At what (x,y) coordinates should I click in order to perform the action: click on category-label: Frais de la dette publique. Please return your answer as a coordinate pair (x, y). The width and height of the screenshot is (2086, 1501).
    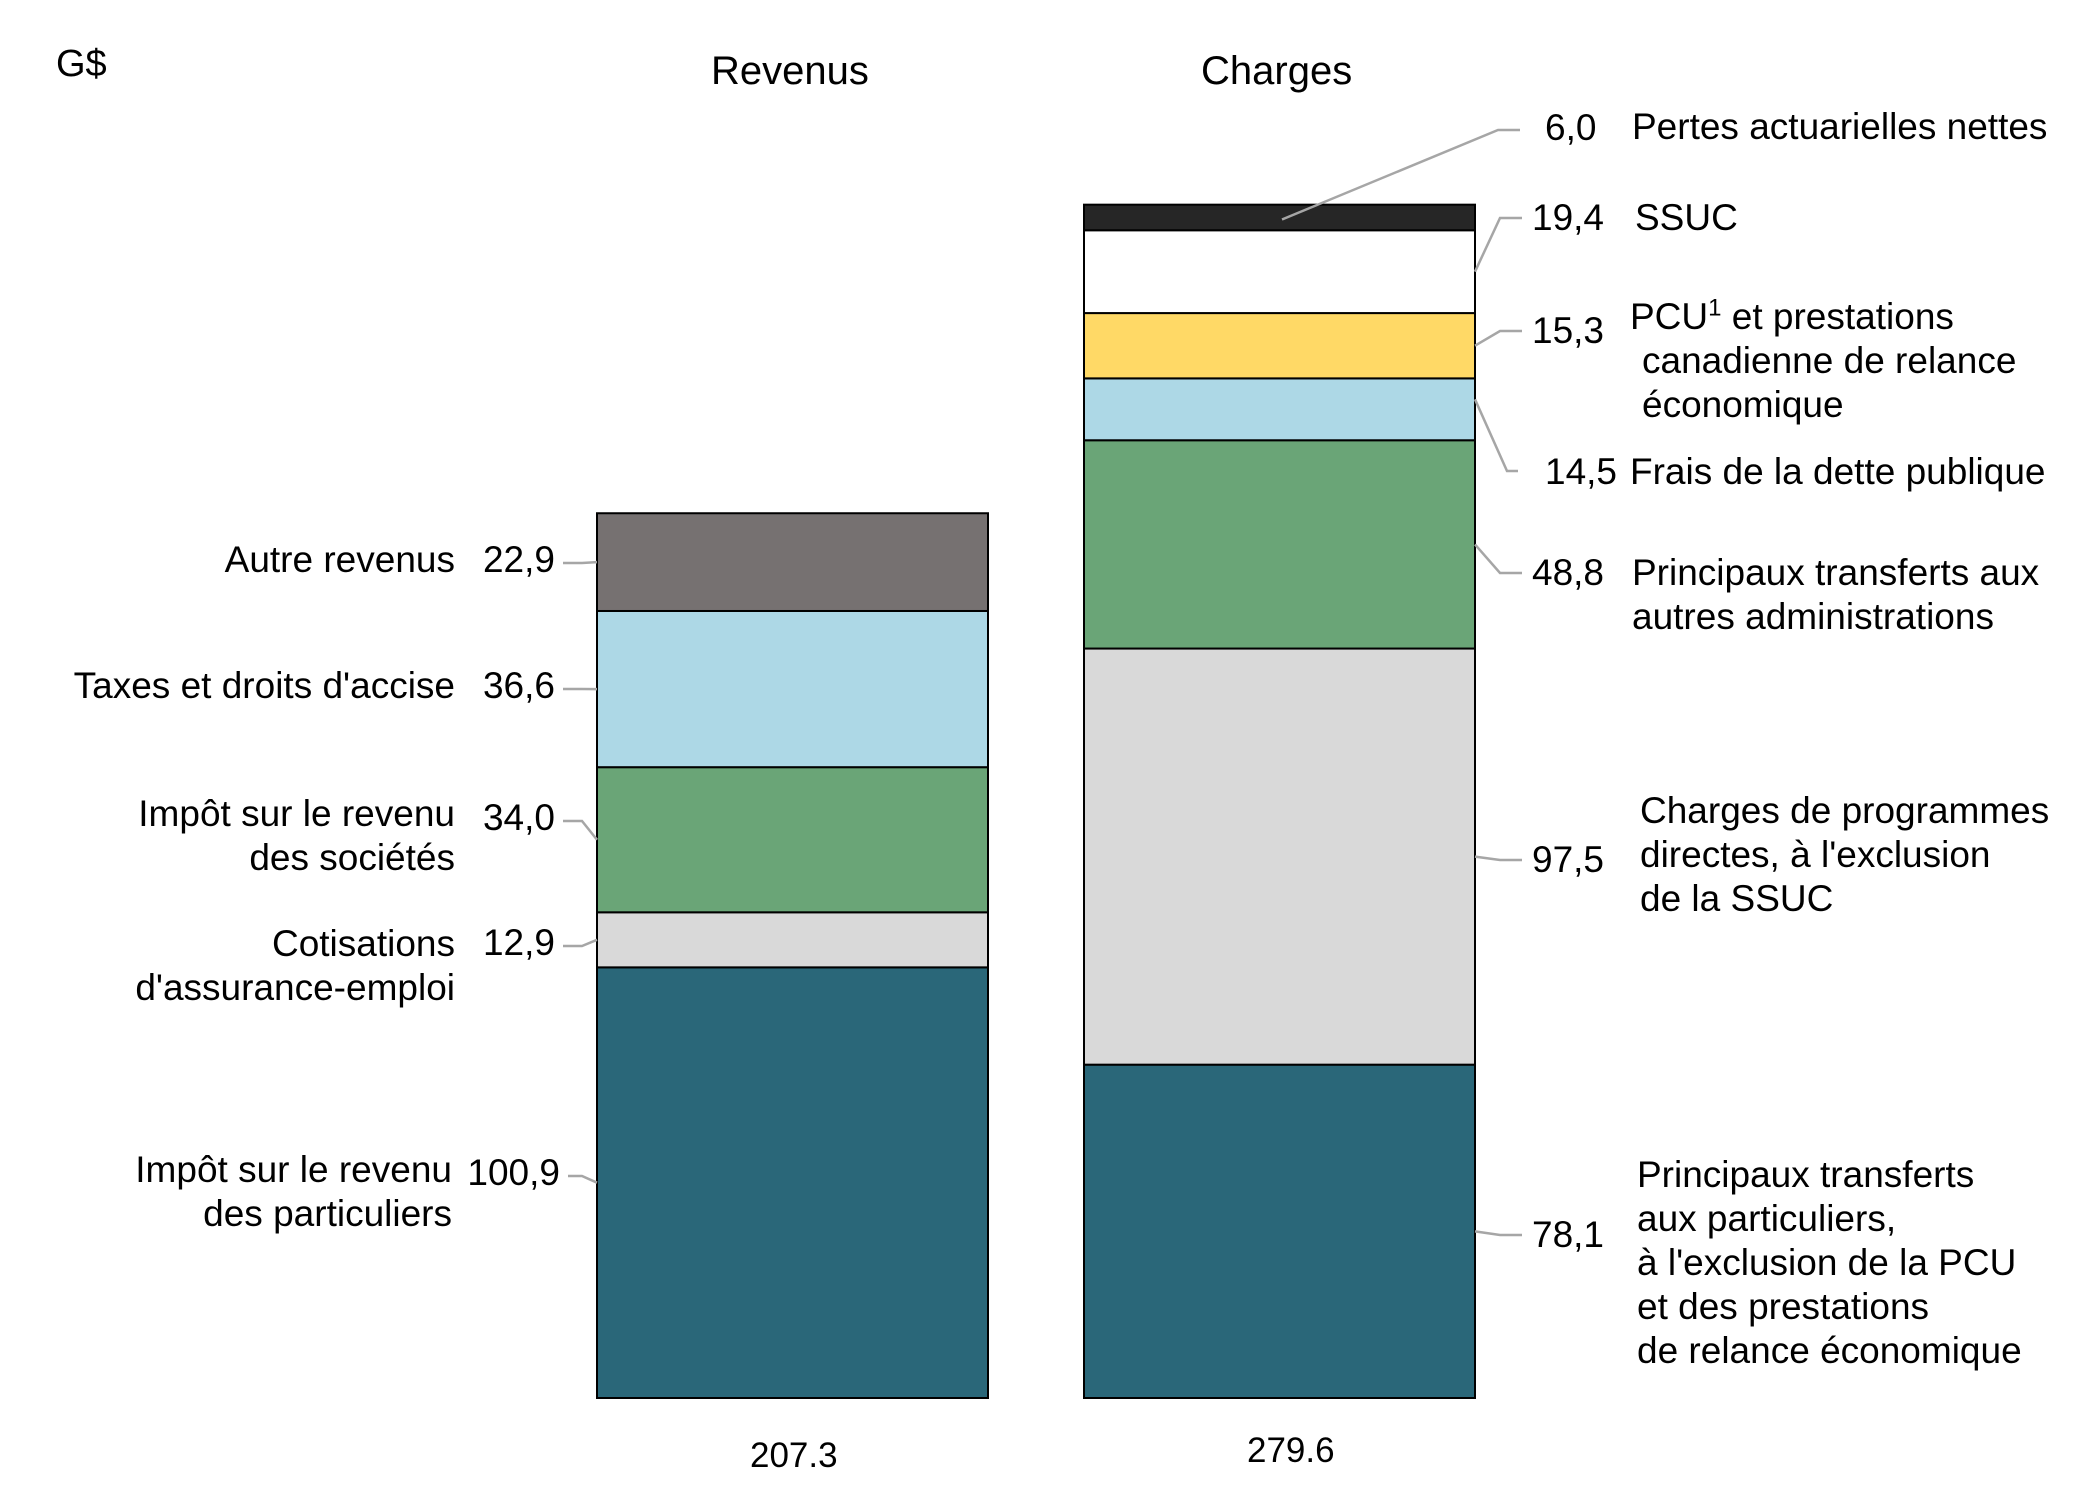
    Looking at the image, I should click on (1838, 471).